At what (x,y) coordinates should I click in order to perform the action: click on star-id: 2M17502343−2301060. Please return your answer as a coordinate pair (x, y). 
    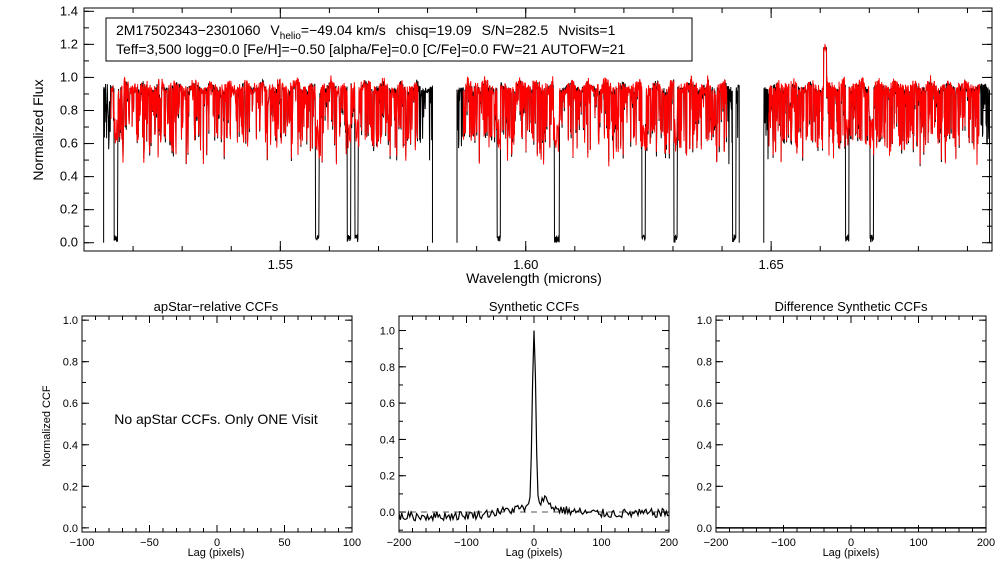
    Looking at the image, I should click on (188, 30).